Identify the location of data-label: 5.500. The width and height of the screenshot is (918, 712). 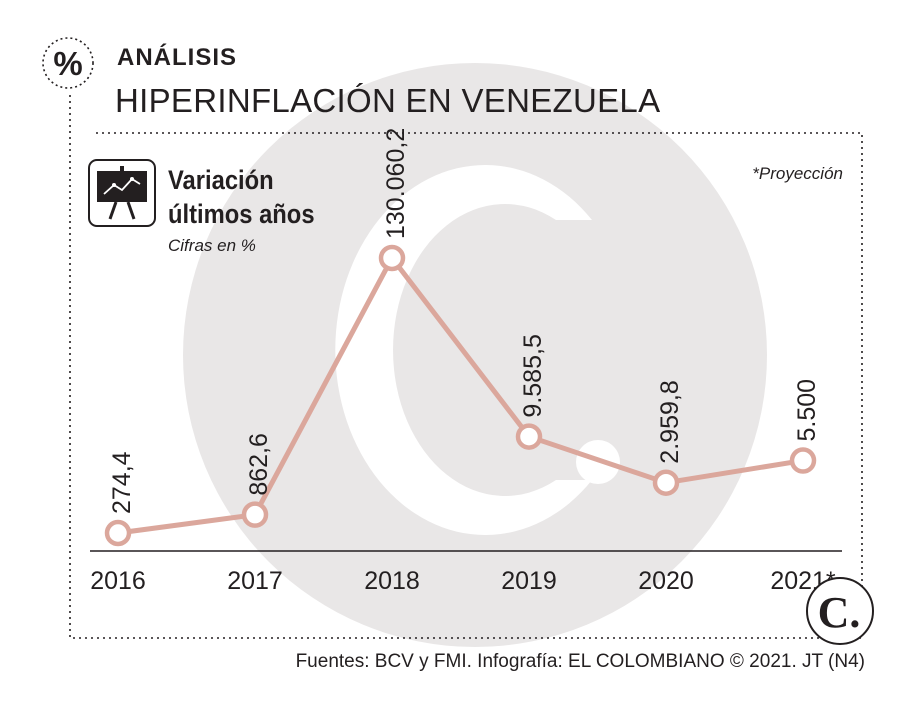
(807, 410).